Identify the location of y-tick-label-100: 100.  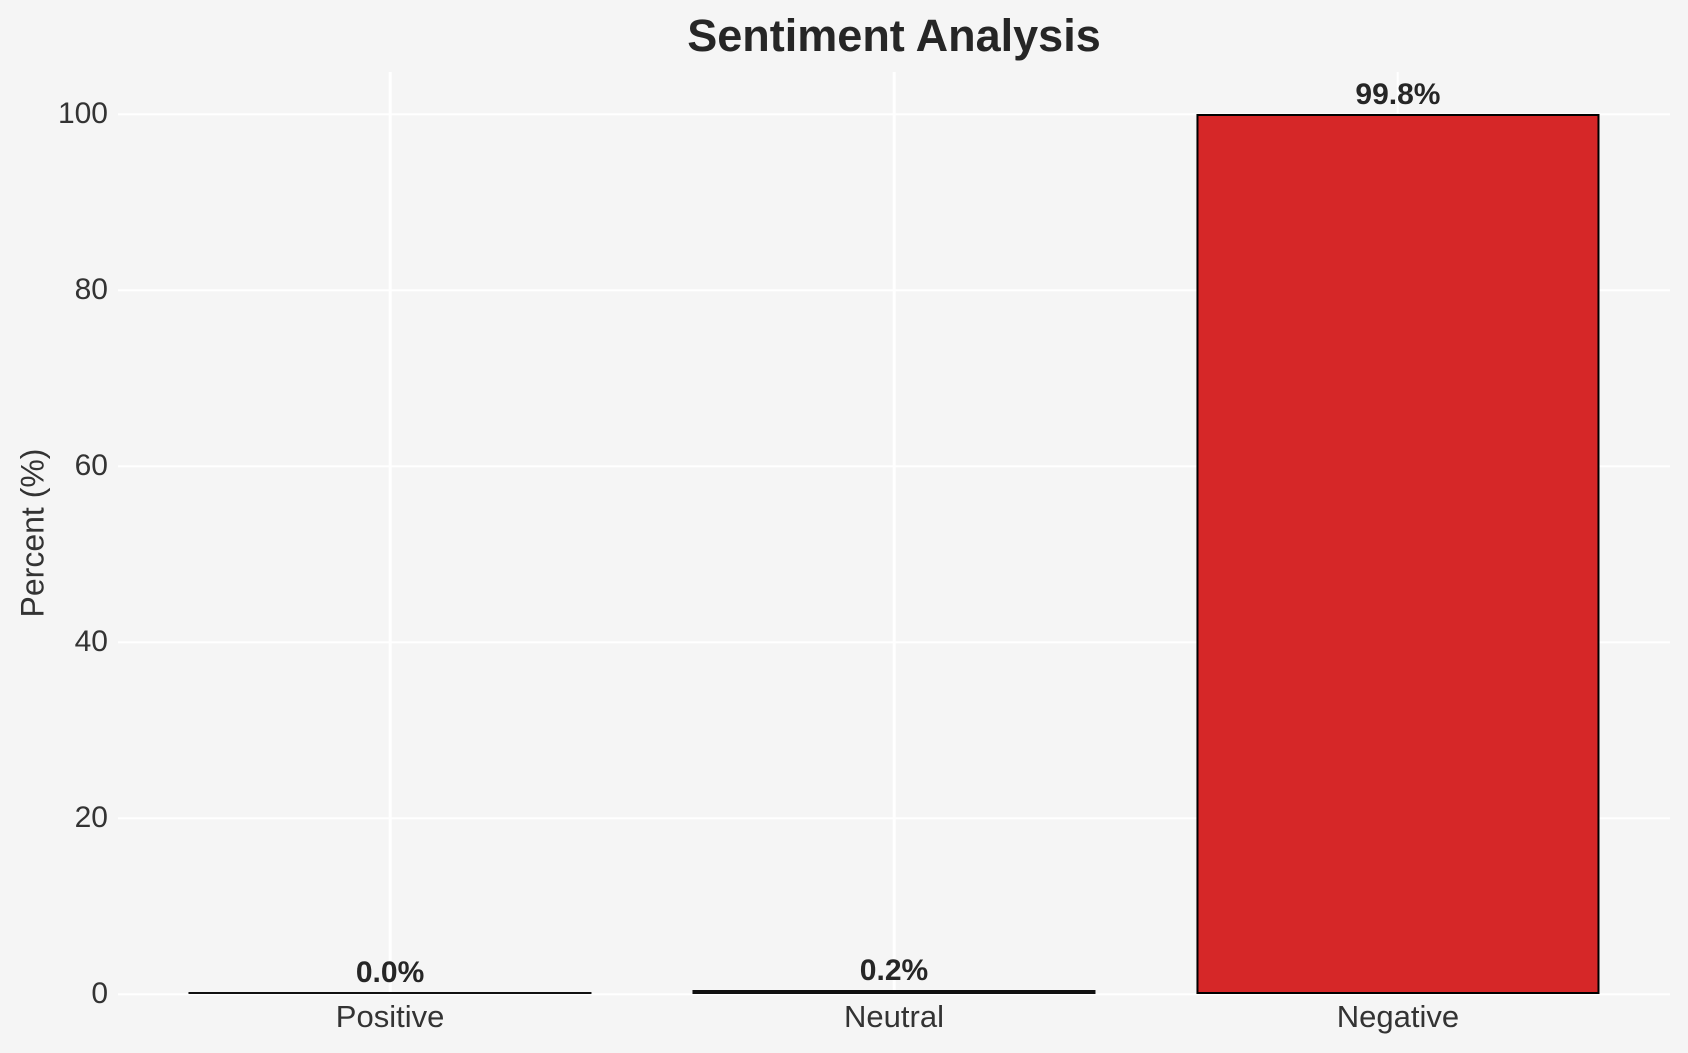
(82, 114).